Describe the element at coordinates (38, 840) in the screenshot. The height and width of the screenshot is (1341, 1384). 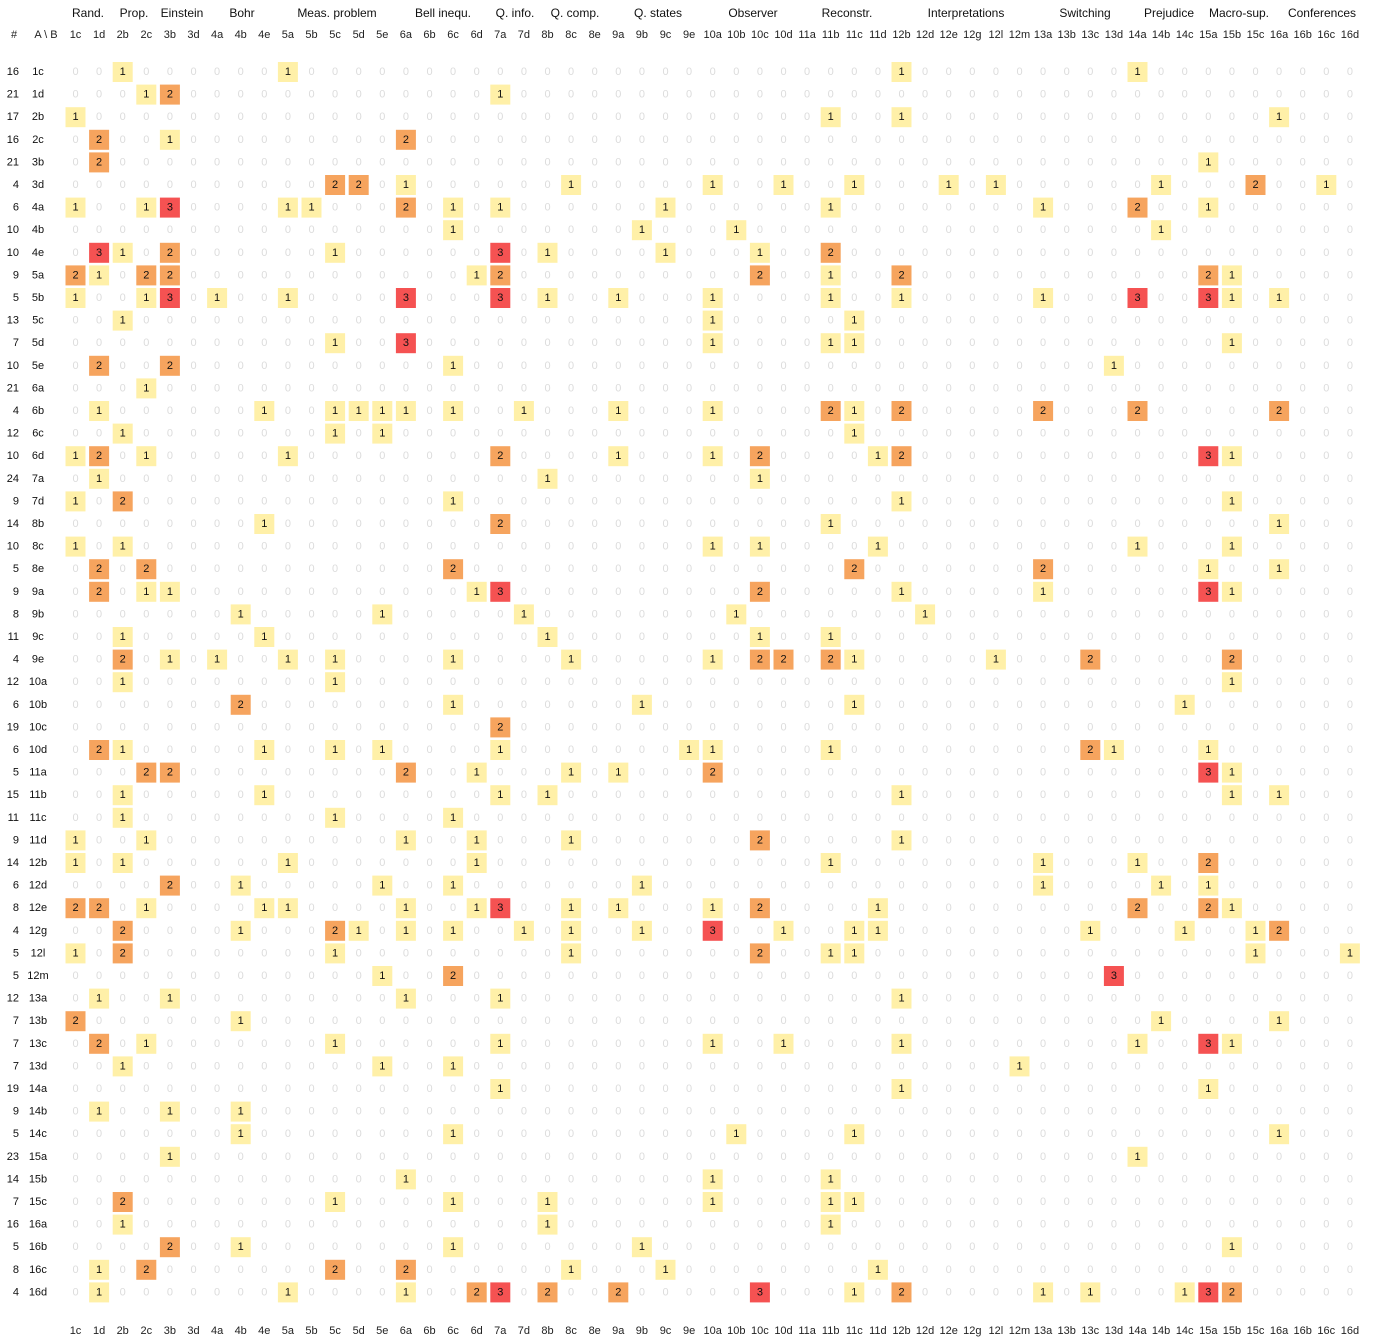
I see `row-label: 11d` at that location.